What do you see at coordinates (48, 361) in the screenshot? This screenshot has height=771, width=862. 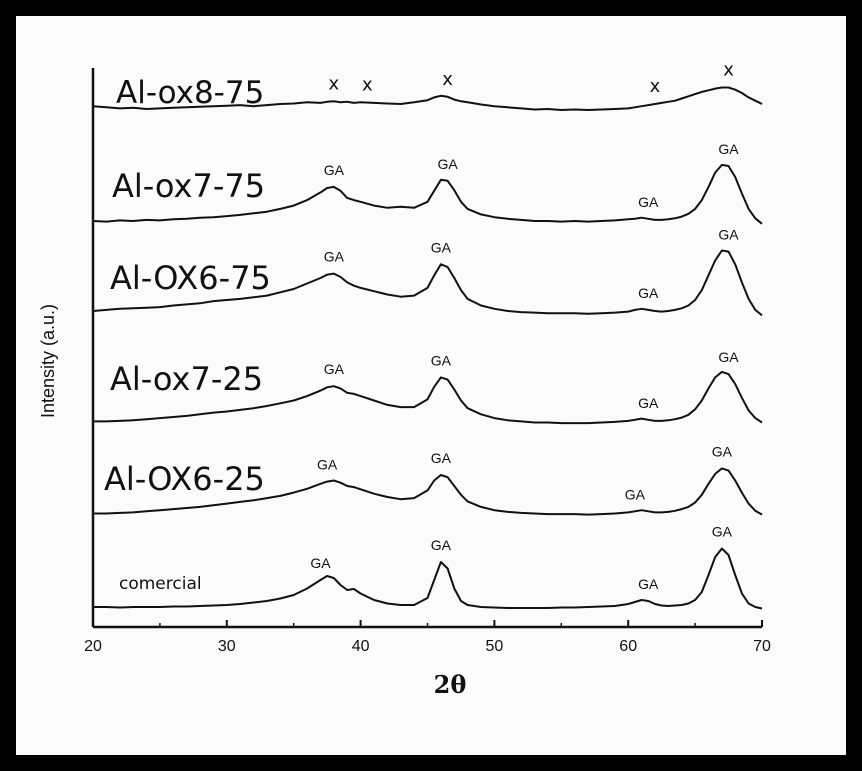 I see `y-axis-title: Intensity (a.u.)` at bounding box center [48, 361].